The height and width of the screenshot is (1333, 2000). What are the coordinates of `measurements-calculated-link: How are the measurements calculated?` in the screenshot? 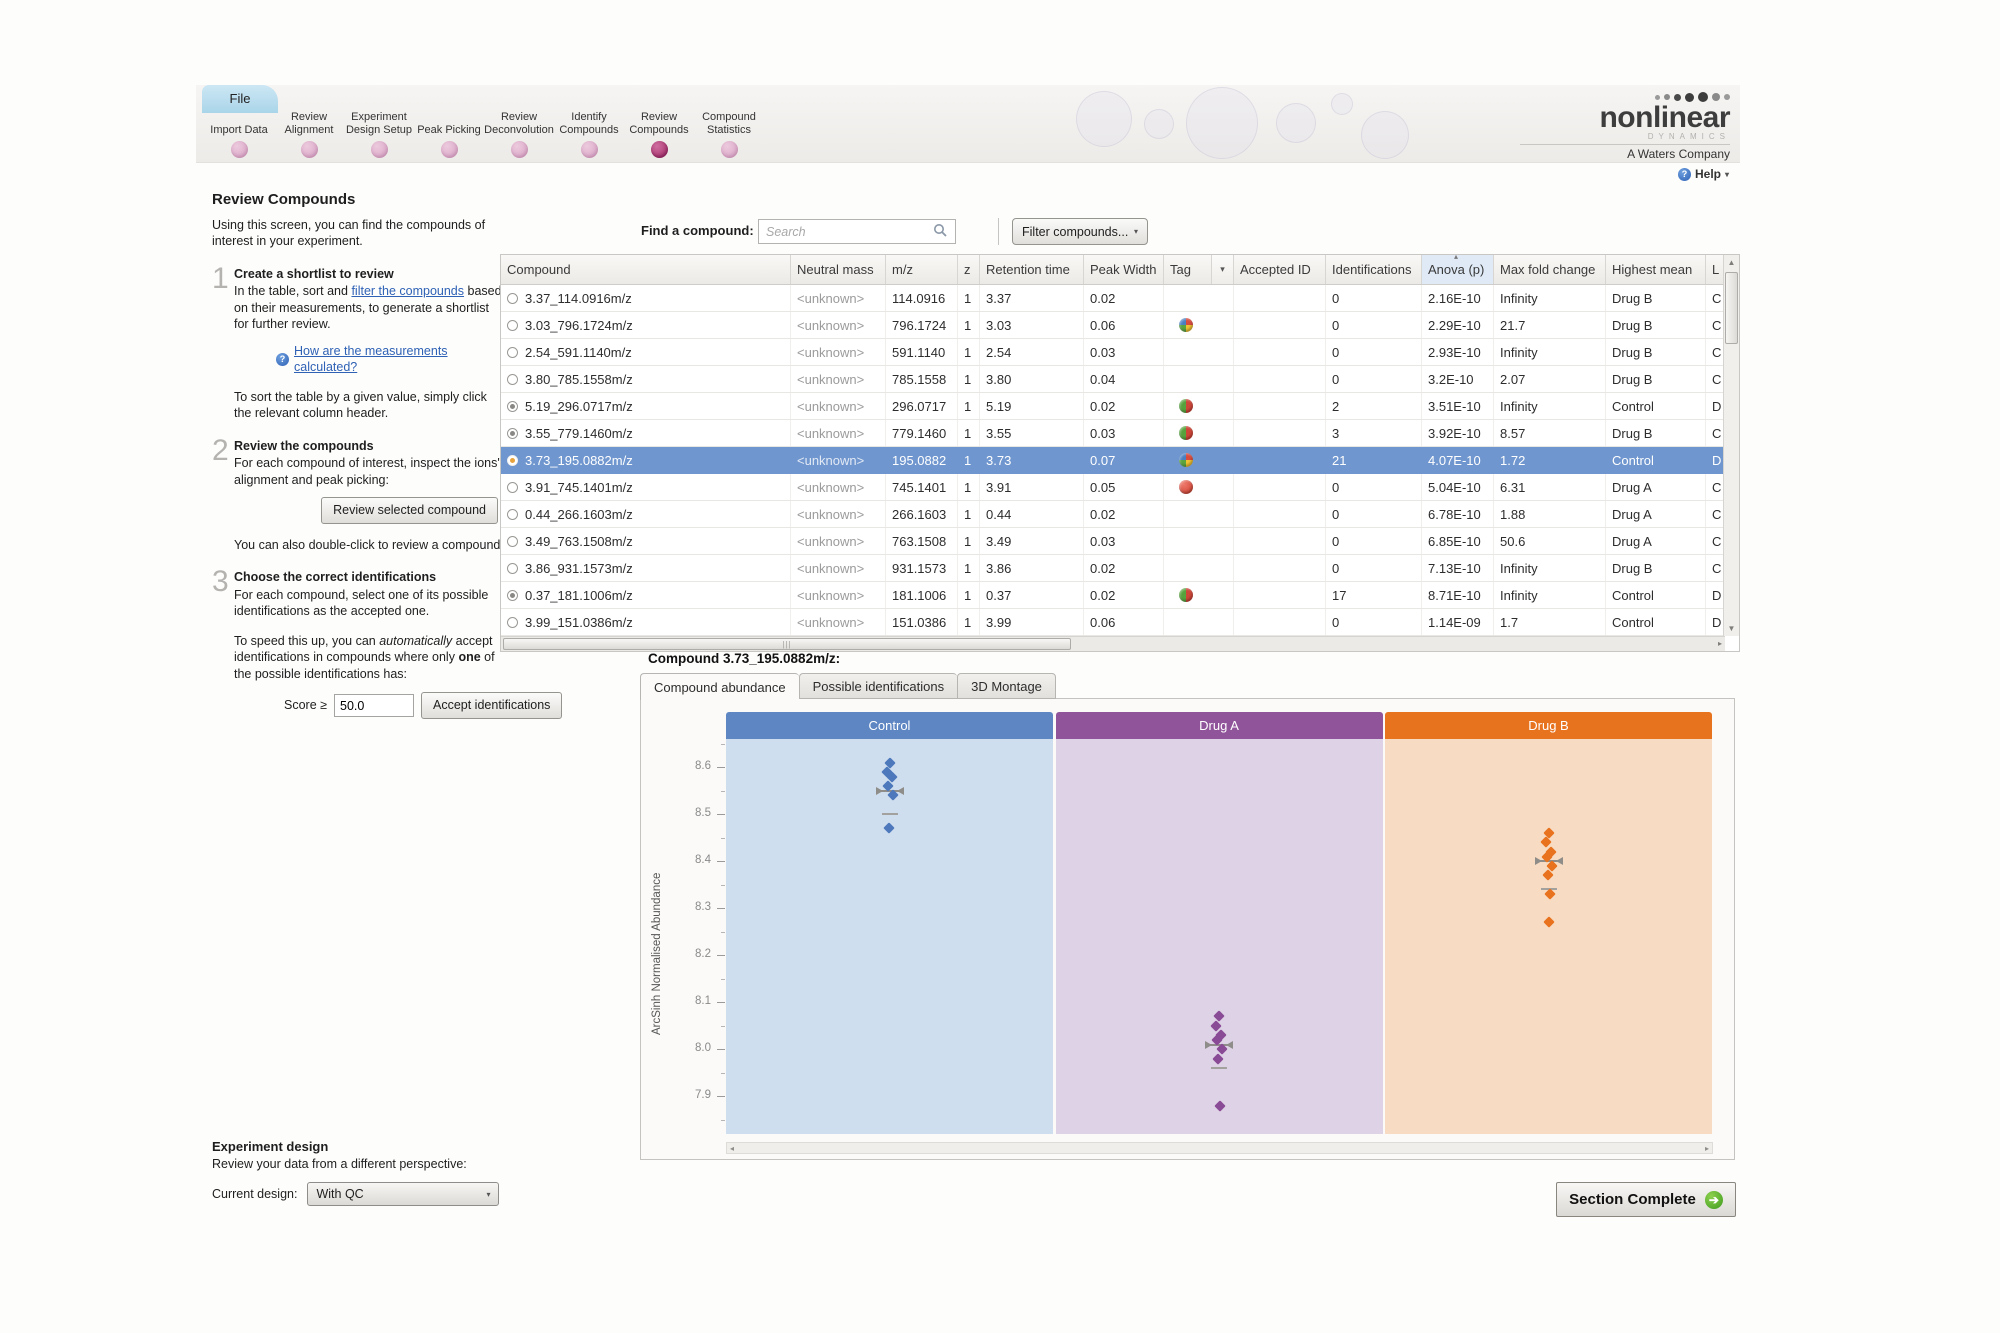 It's located at (371, 359).